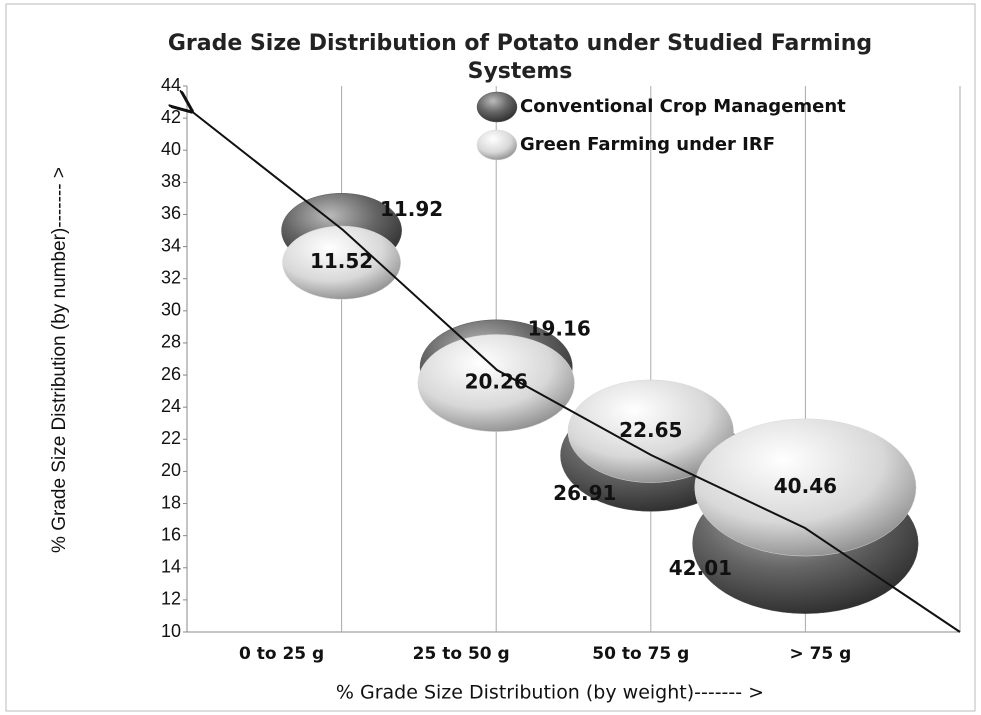 This screenshot has height=715, width=981. Describe the element at coordinates (171, 245) in the screenshot. I see `y-tick-label: 34` at that location.